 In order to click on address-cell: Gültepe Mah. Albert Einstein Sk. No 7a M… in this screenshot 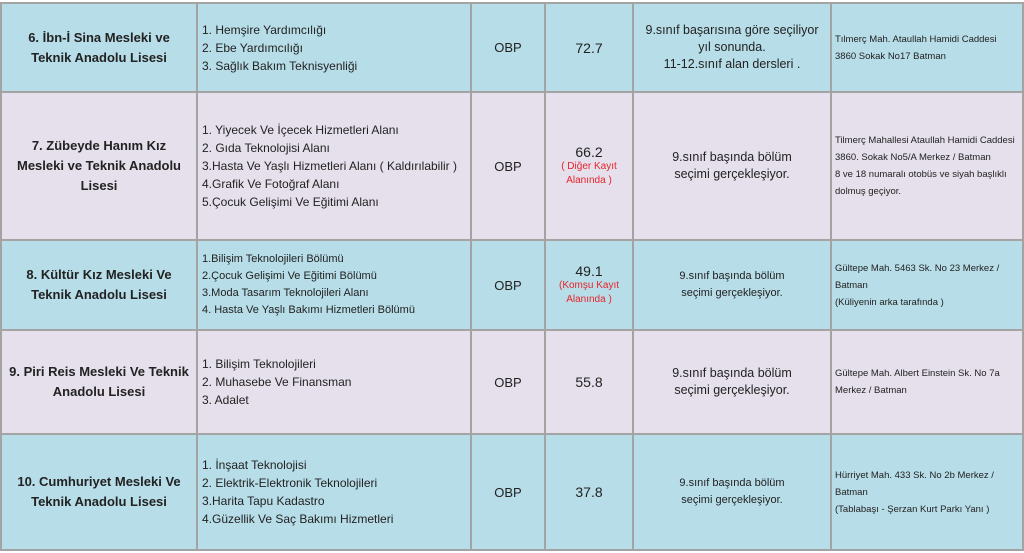, I will do `click(927, 382)`.